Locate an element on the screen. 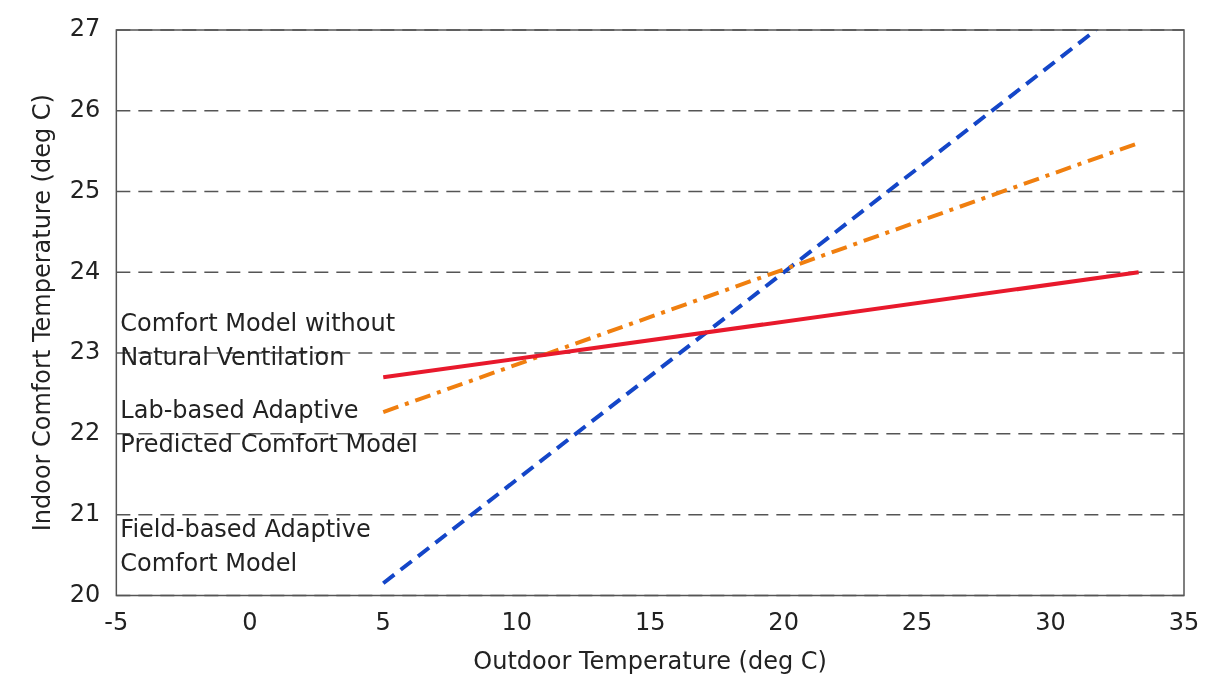 The image size is (1206, 686). series-label: Comfort Model without Natural Ventilation is located at coordinates (258, 340).